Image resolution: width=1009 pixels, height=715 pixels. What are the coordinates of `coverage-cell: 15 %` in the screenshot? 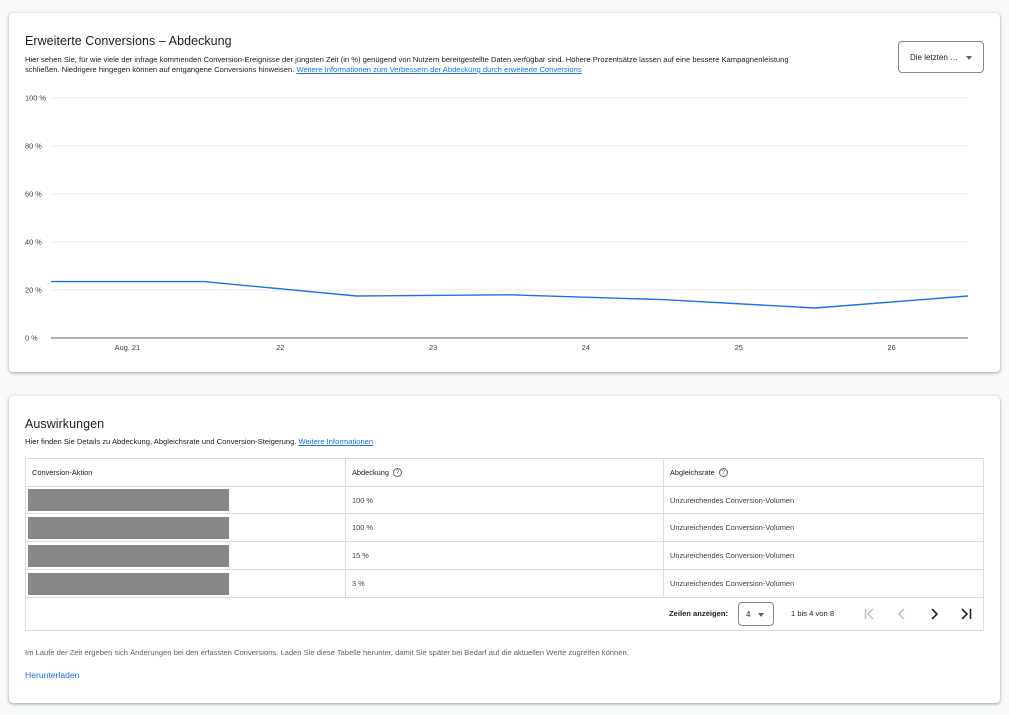 It's located at (504, 555).